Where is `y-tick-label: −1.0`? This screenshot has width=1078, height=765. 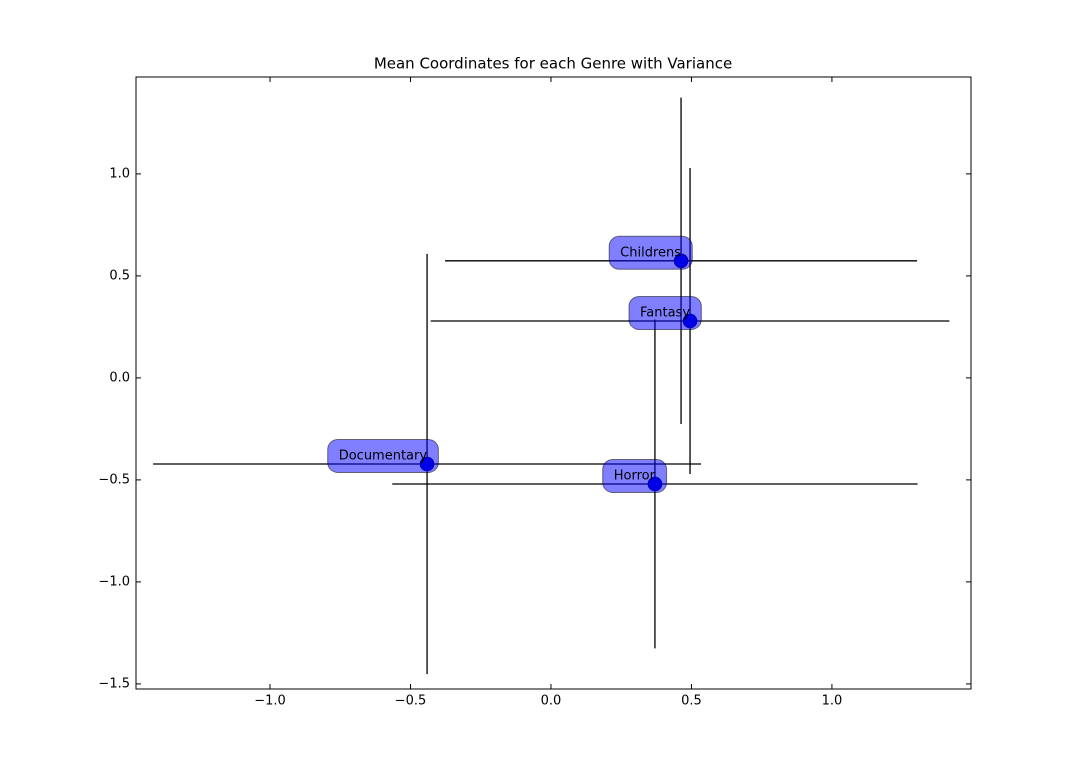
y-tick-label: −1.0 is located at coordinates (114, 581).